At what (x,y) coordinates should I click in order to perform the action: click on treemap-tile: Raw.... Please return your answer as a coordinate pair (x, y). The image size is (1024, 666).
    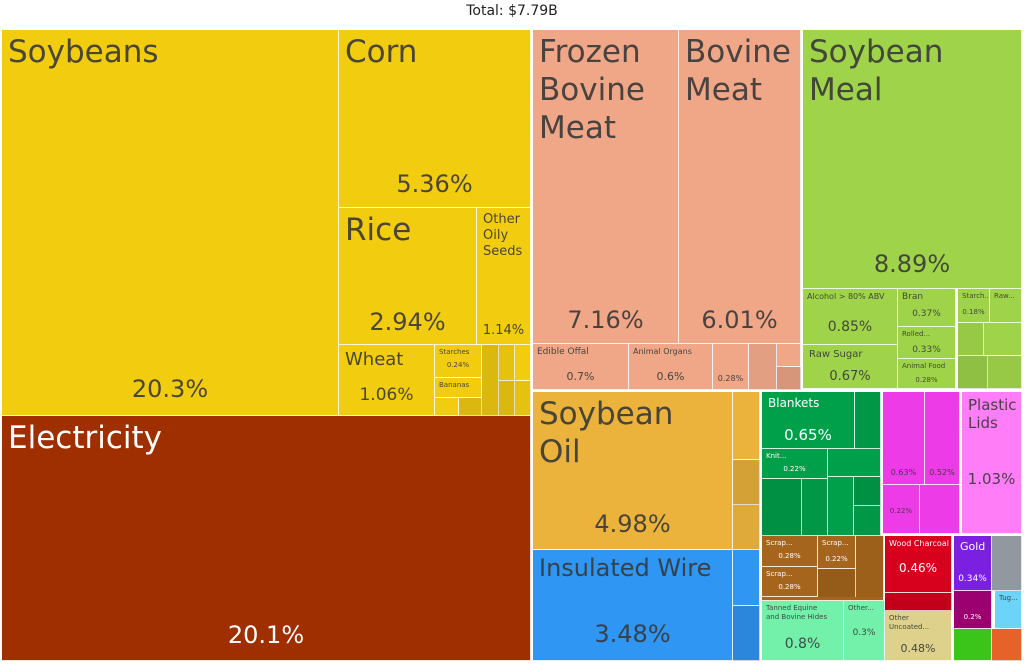
    Looking at the image, I should click on (1006, 306).